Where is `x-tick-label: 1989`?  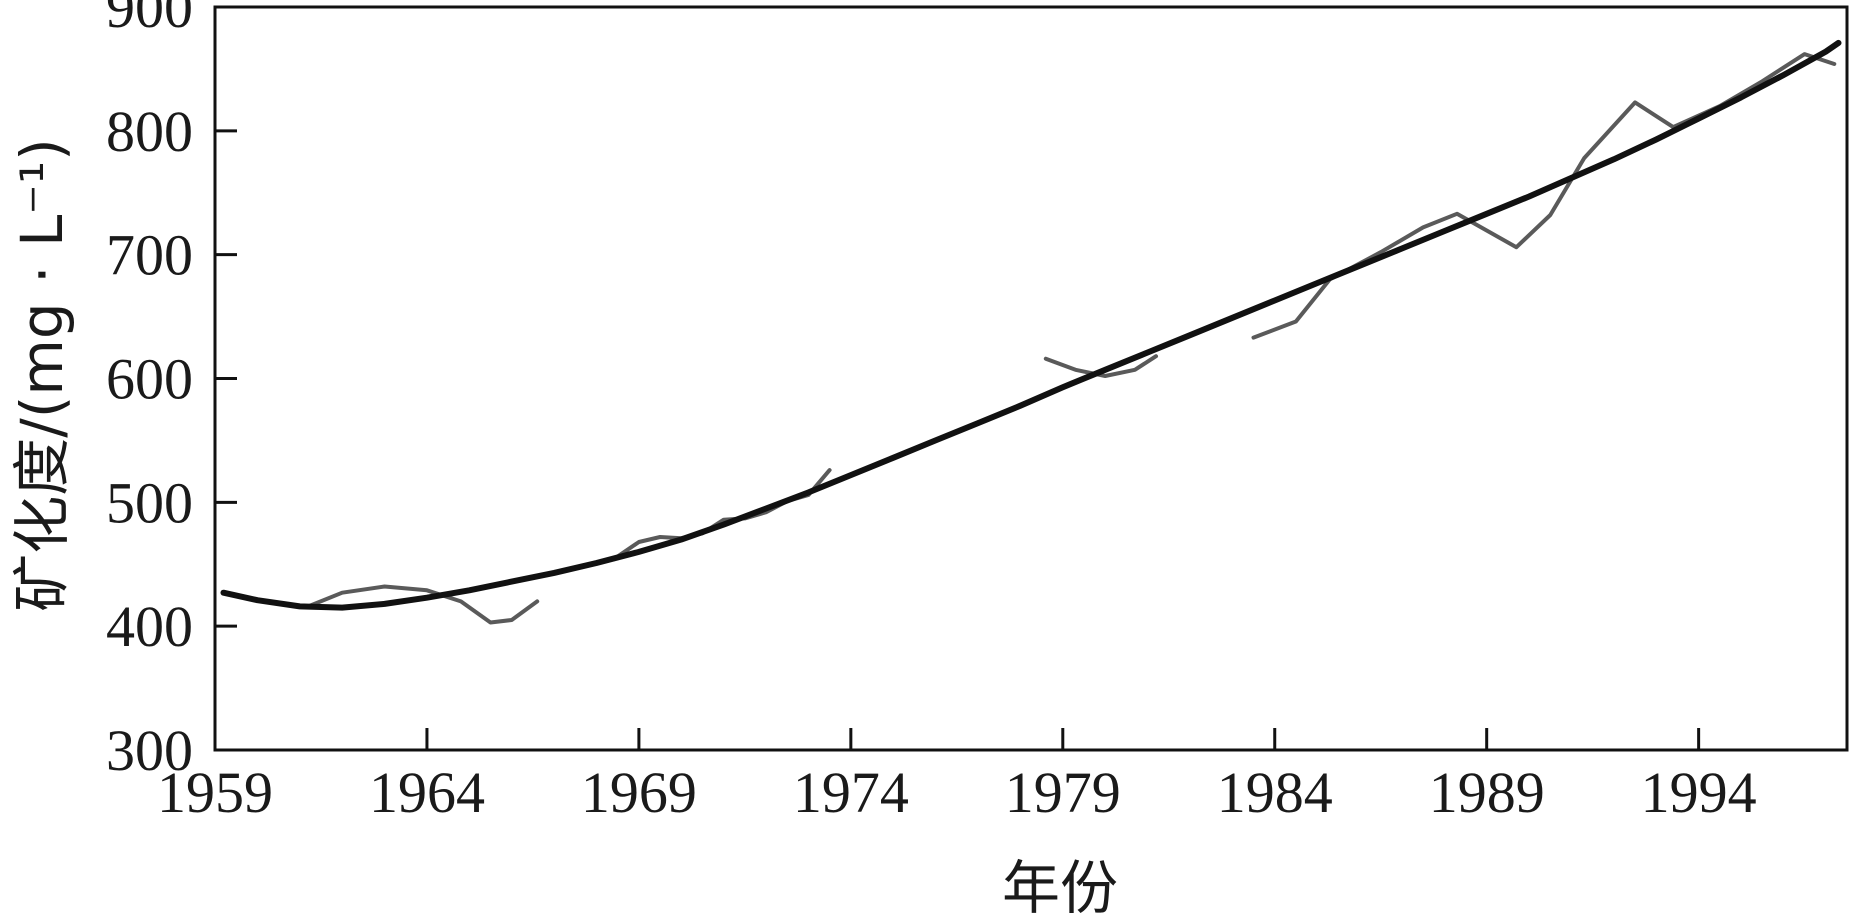
x-tick-label: 1989 is located at coordinates (1487, 792).